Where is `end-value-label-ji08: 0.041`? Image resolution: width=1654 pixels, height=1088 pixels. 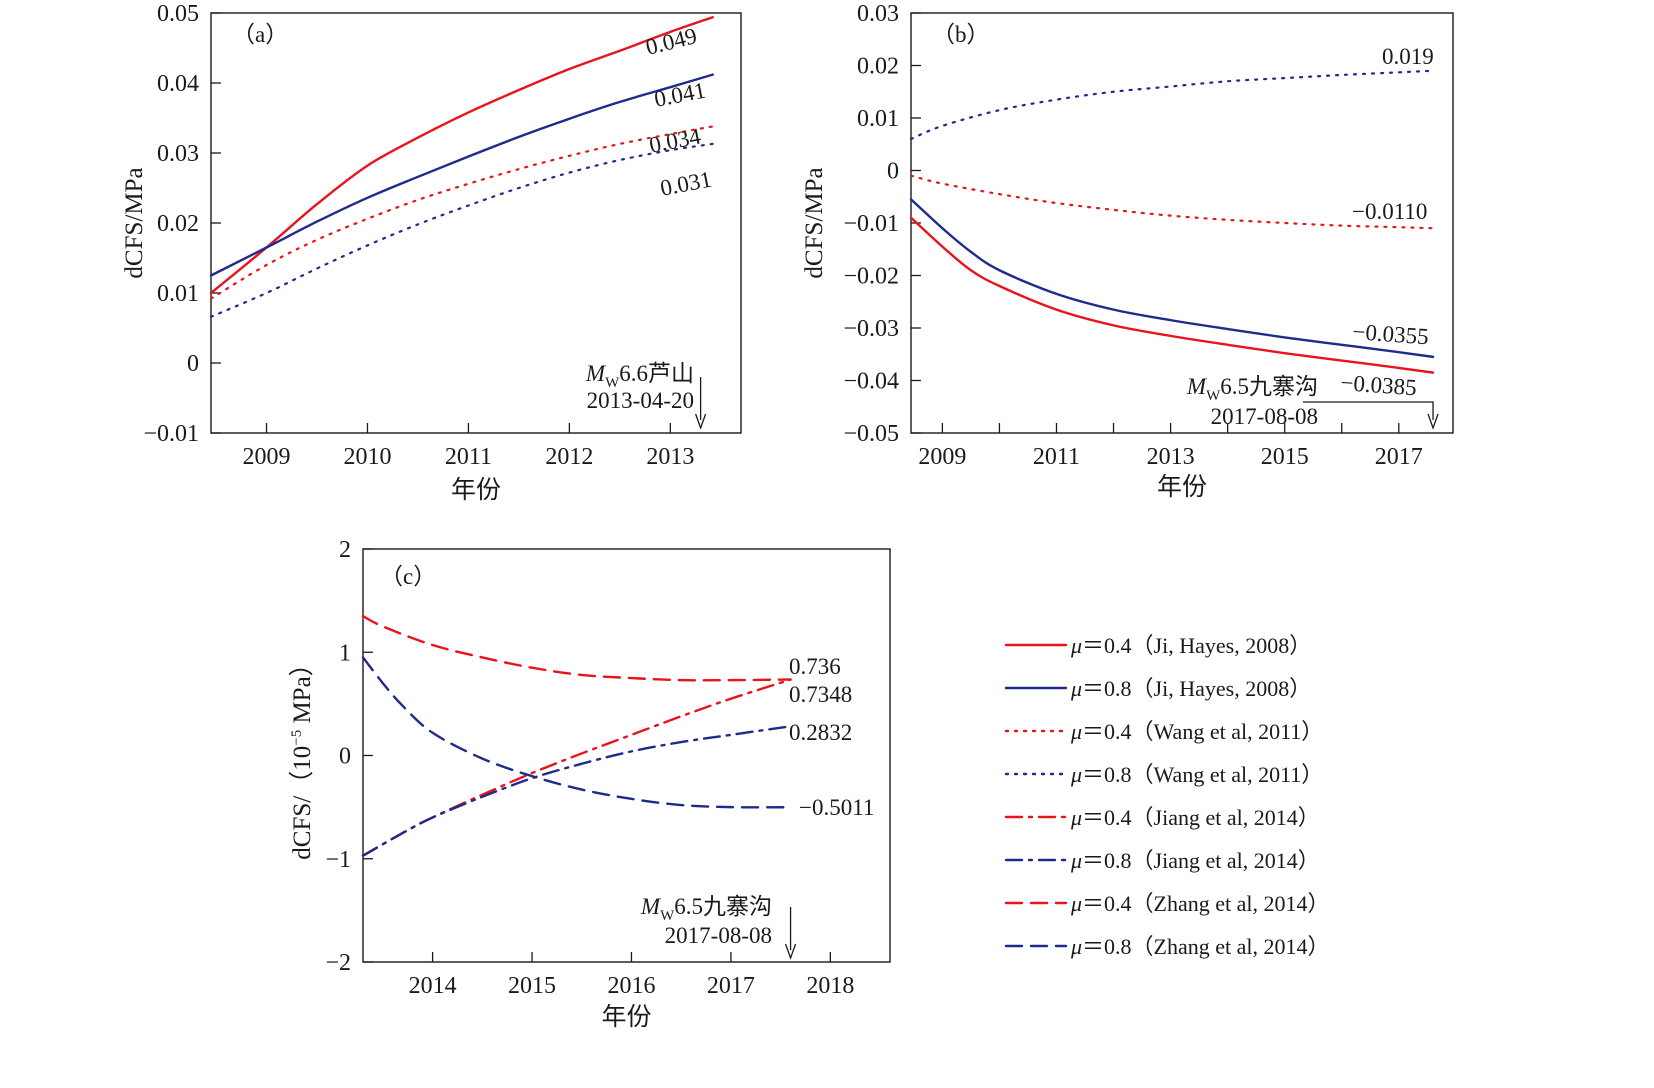 end-value-label-ji08: 0.041 is located at coordinates (680, 94).